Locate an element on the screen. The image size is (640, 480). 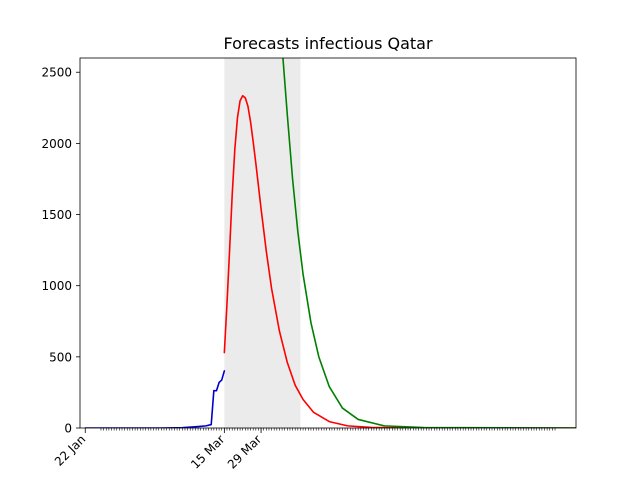
forecast-shaded-region is located at coordinates (262, 243).